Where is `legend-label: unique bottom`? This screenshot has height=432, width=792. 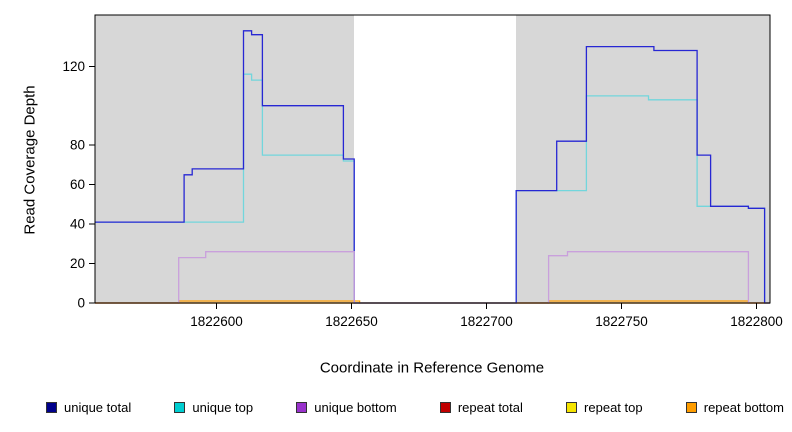 legend-label: unique bottom is located at coordinates (355, 407).